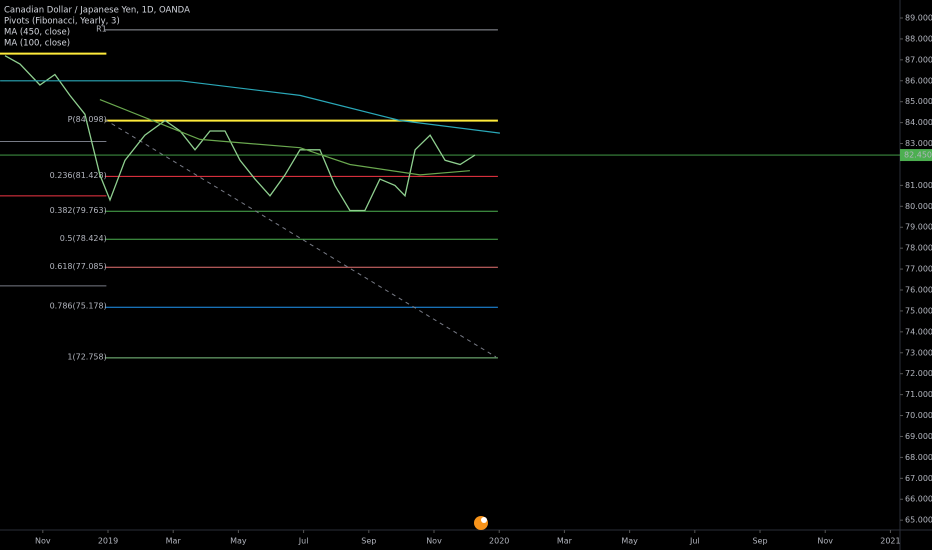 This screenshot has width=932, height=550. Describe the element at coordinates (918, 331) in the screenshot. I see `y-tick-label: 74.000` at that location.